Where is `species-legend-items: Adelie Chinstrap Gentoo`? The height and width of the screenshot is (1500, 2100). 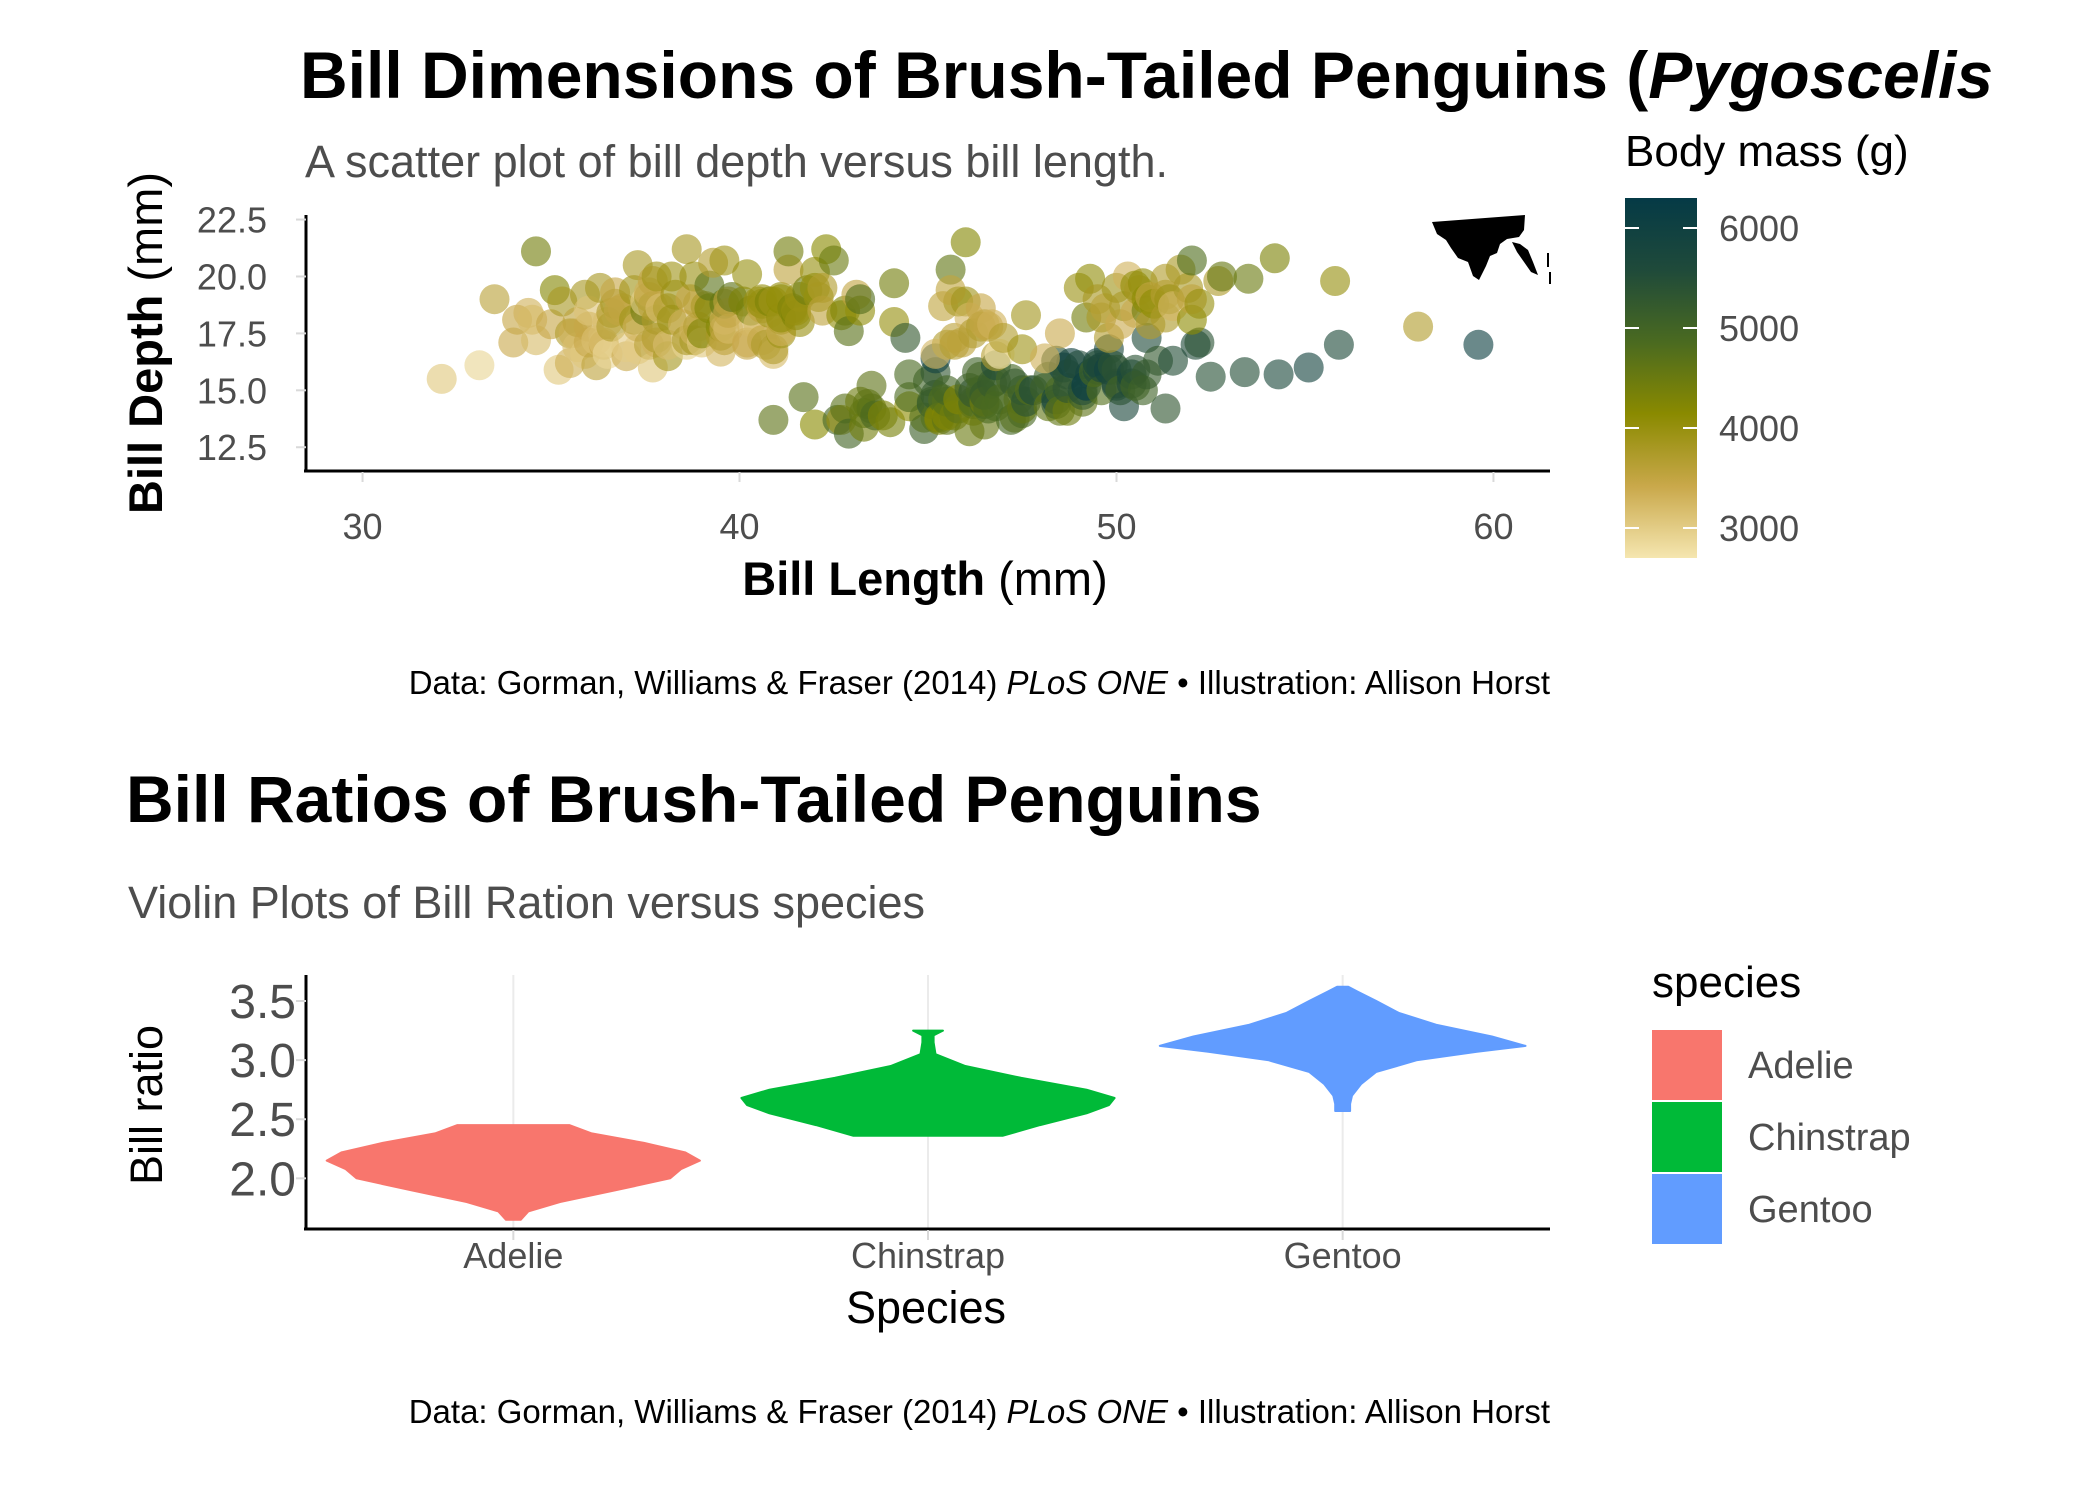
species-legend-items: Adelie Chinstrap Gentoo is located at coordinates (1781, 1137).